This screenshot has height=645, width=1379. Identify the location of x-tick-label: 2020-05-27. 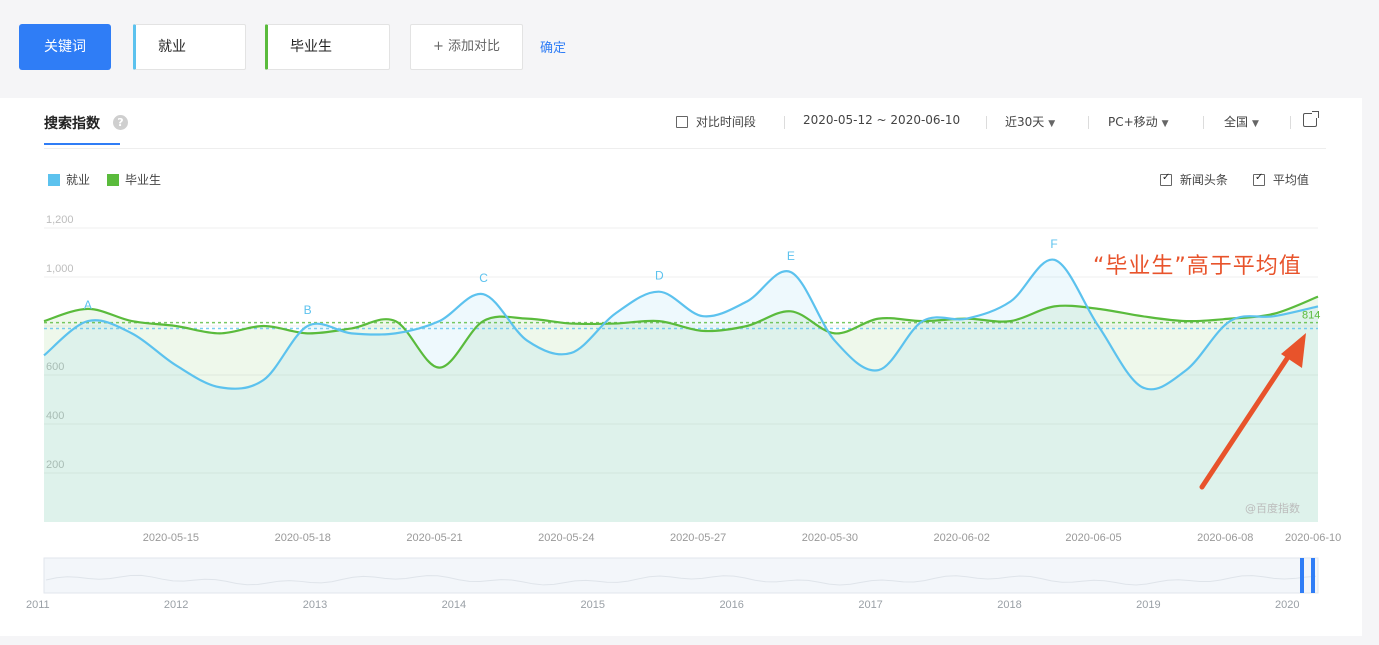
(698, 538).